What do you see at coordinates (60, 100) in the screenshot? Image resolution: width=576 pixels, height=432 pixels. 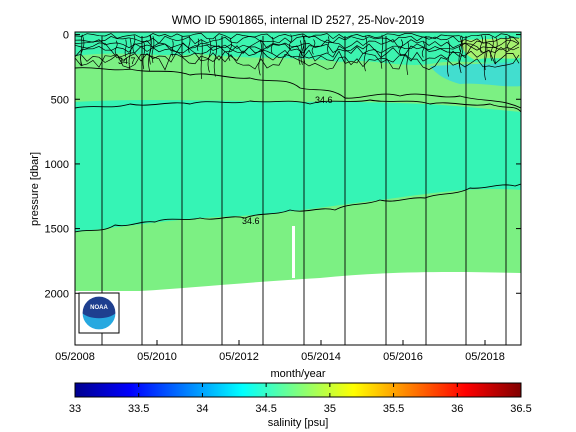 I see `y-tick-label: 500` at bounding box center [60, 100].